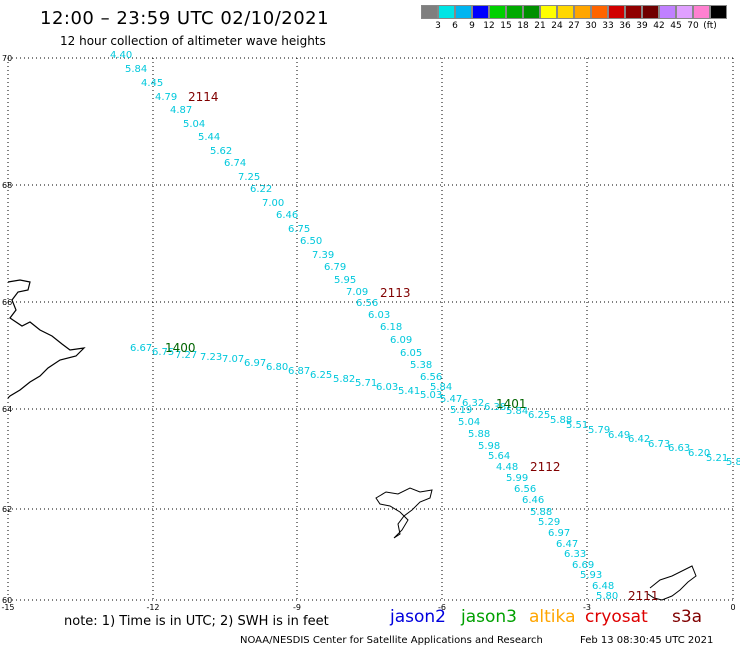 The width and height of the screenshot is (740, 650). I want to click on legend-label: 30, so click(591, 26).